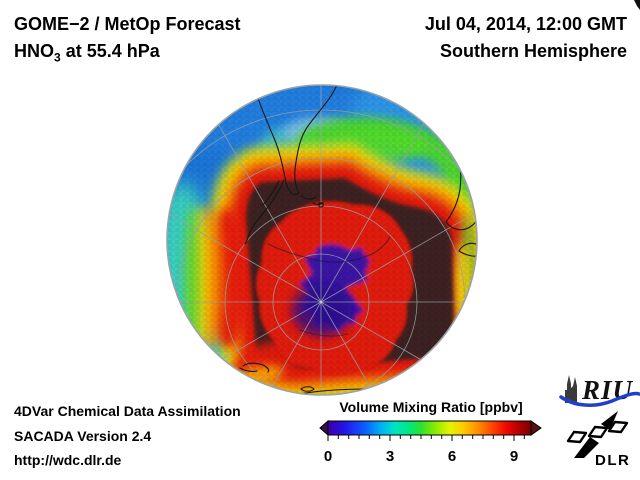  I want to click on dlr-logo: DLR, so click(598, 440).